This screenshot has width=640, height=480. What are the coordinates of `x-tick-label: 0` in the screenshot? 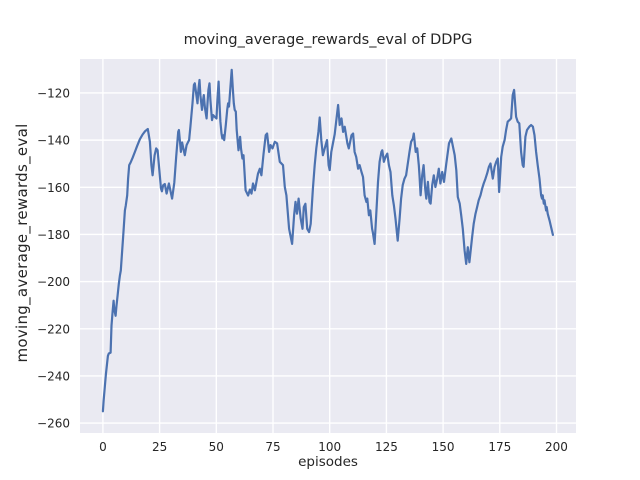 It's located at (103, 447).